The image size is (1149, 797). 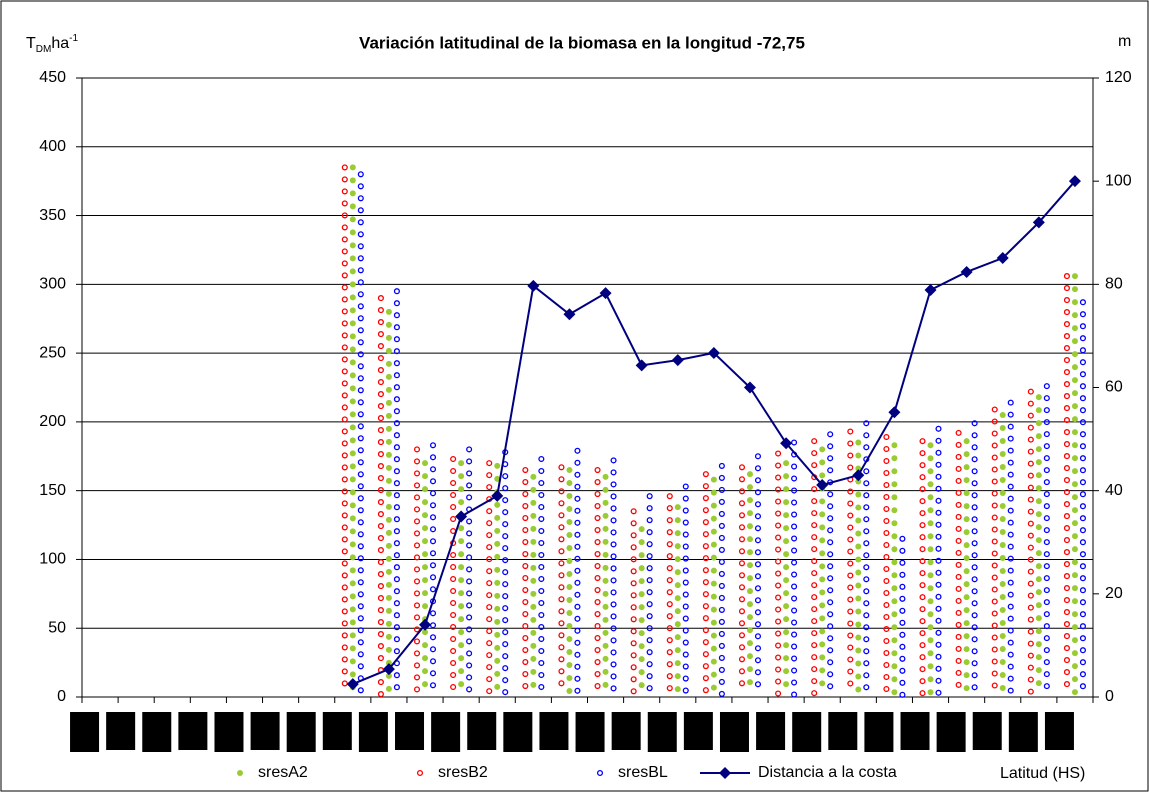 I want to click on y-tick-label: 400, so click(x=52, y=146).